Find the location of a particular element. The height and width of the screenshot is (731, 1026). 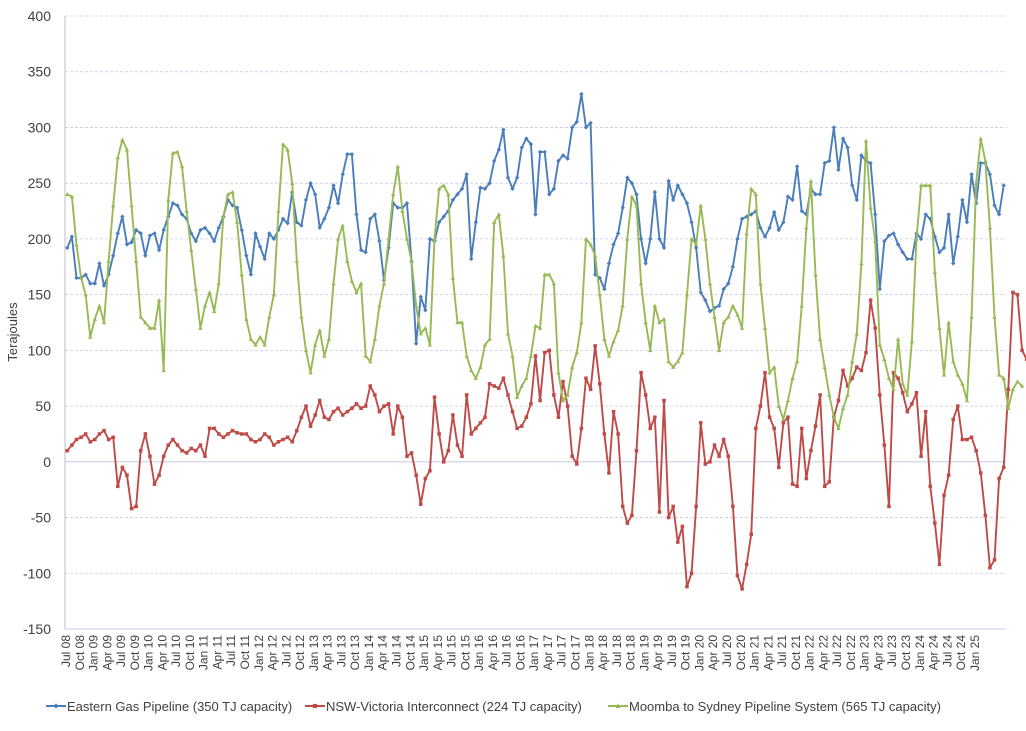

x-tick-label: Apr 22 is located at coordinates (823, 653).